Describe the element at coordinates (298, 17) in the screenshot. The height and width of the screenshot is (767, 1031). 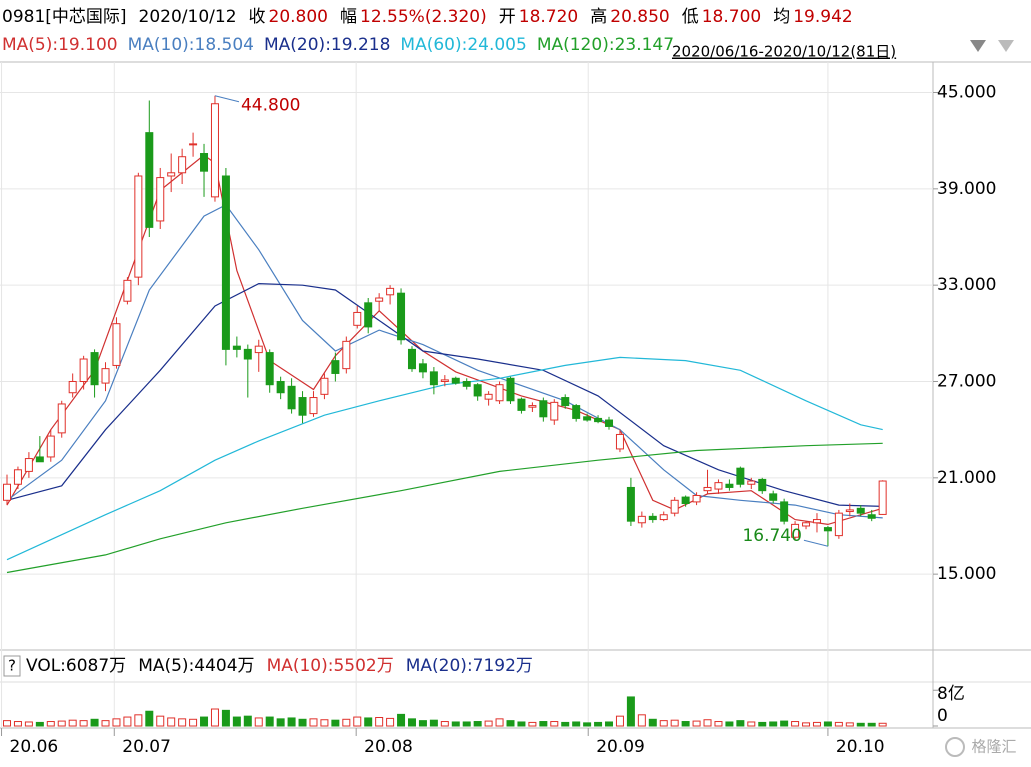
I see `header-item: 20.800` at that location.